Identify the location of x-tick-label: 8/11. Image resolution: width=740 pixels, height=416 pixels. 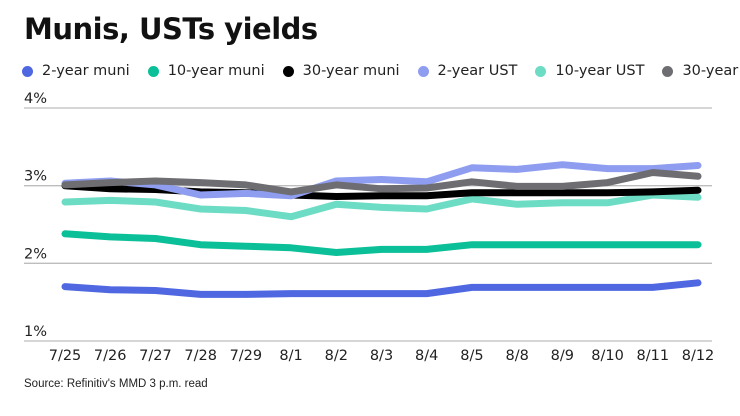
(653, 356).